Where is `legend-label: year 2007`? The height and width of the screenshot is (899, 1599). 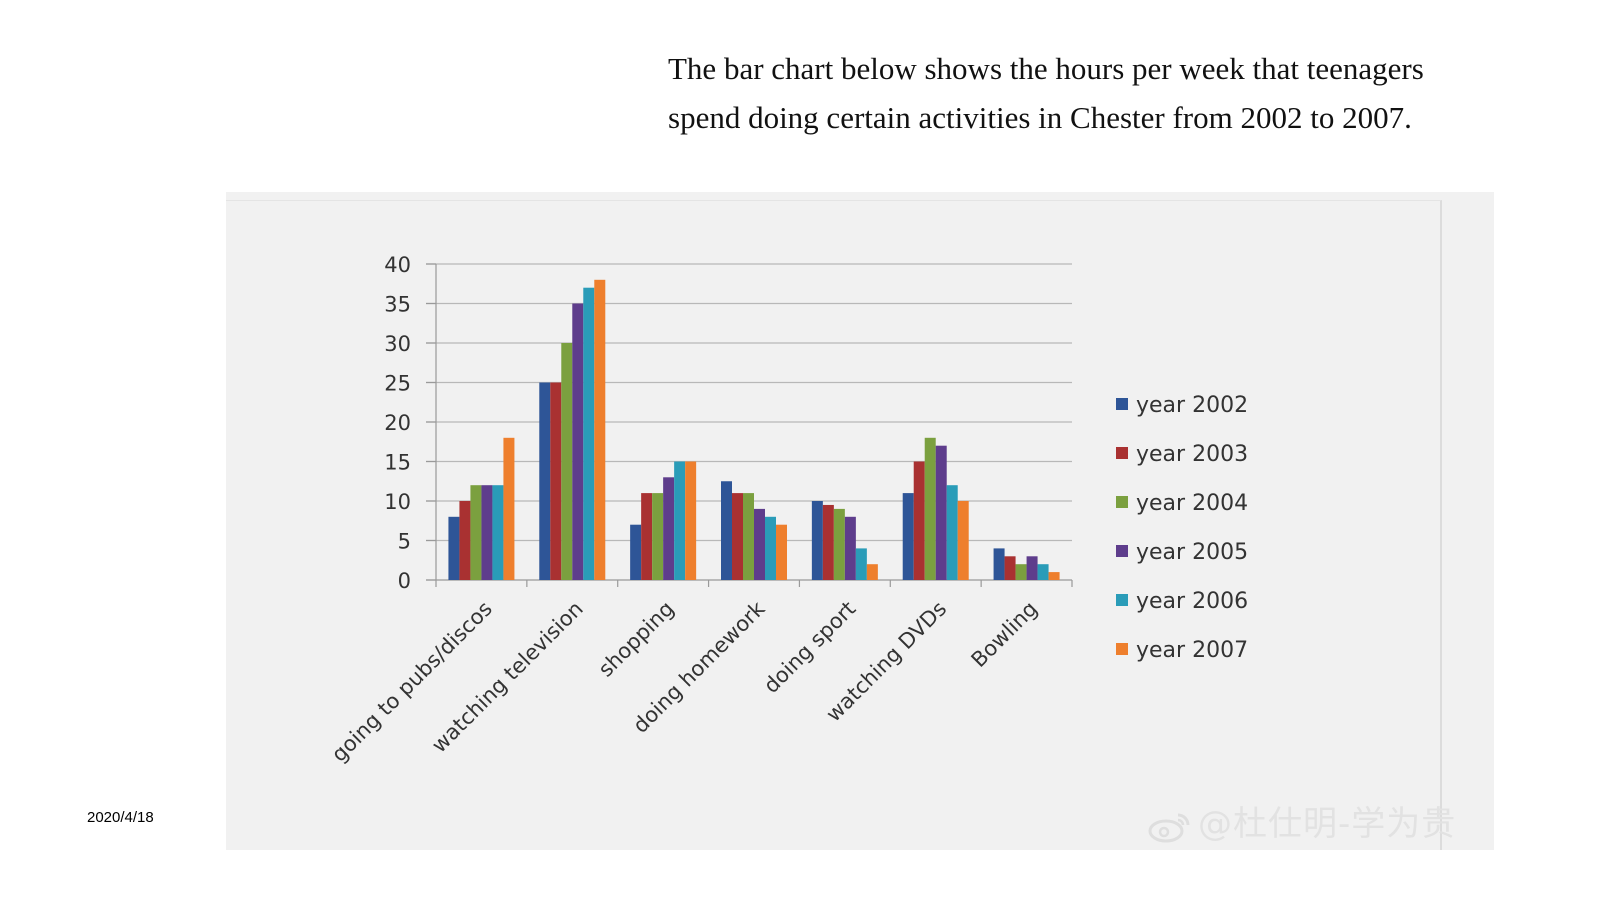 legend-label: year 2007 is located at coordinates (1192, 650).